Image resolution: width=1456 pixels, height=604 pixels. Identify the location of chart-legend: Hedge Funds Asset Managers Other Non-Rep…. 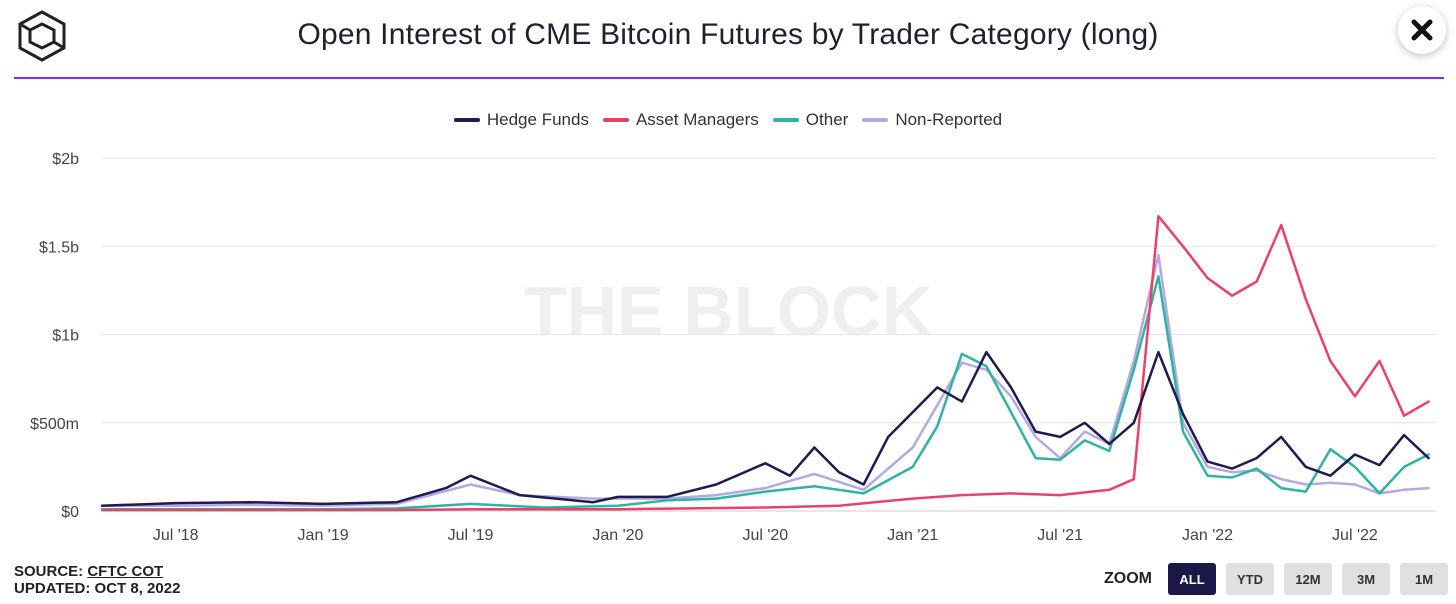
(728, 120).